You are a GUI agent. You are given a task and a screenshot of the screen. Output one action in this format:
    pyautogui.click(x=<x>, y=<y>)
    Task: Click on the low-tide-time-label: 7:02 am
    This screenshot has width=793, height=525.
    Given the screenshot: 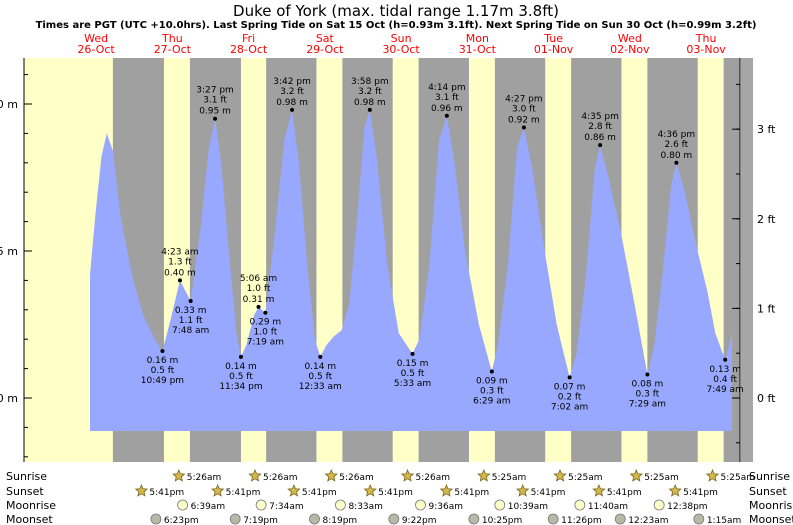 What is the action you would take?
    pyautogui.click(x=569, y=407)
    